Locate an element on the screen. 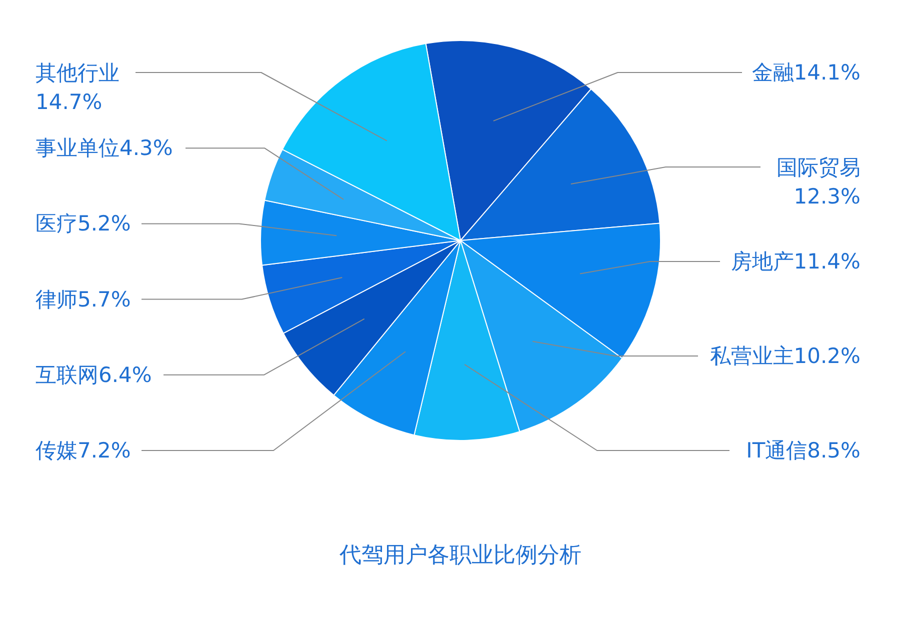 This screenshot has width=900, height=628. slice-label: 律师5.7% is located at coordinates (83, 299).